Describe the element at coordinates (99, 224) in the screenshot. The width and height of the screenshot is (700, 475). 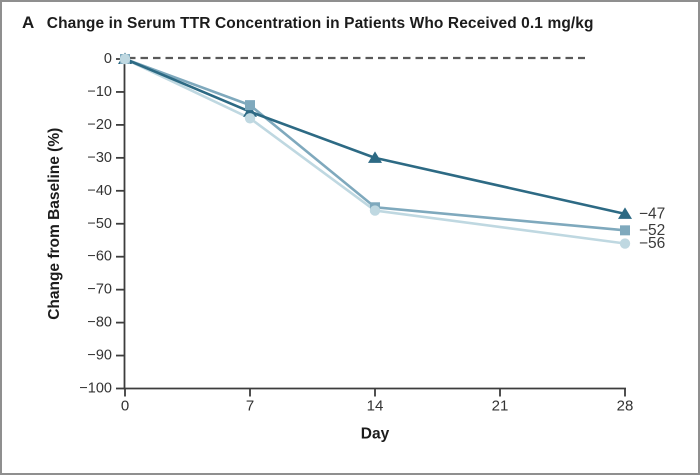
I see `y-tick-label: −50` at that location.